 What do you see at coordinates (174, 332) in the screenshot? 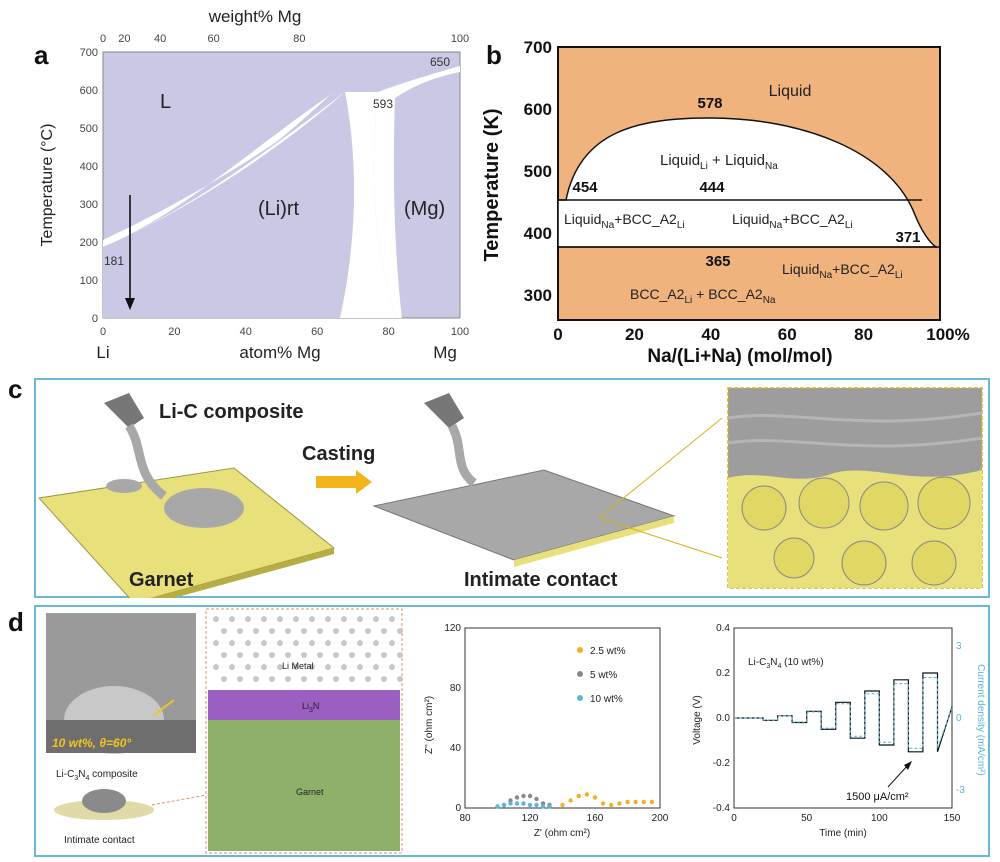
I see `panel-a-x-tick: 20` at bounding box center [174, 332].